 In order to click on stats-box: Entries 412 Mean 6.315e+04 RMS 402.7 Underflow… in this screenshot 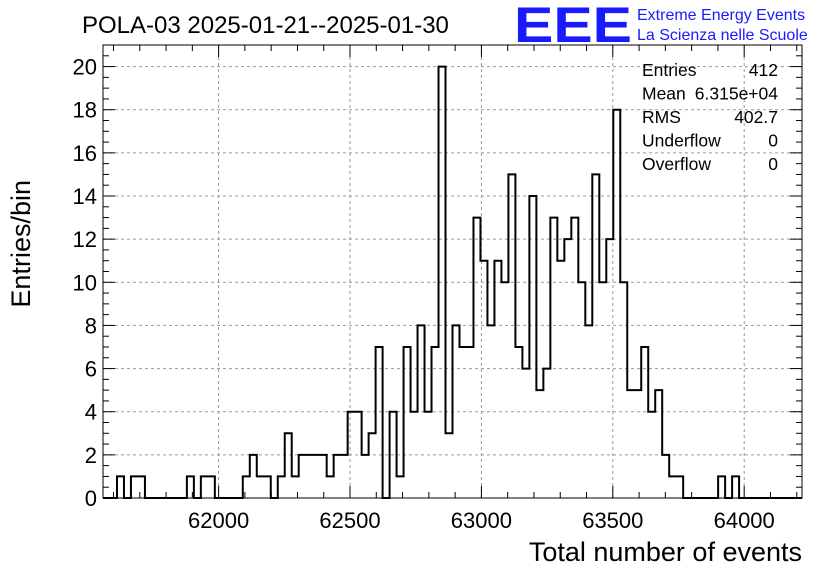, I will do `click(710, 117)`.